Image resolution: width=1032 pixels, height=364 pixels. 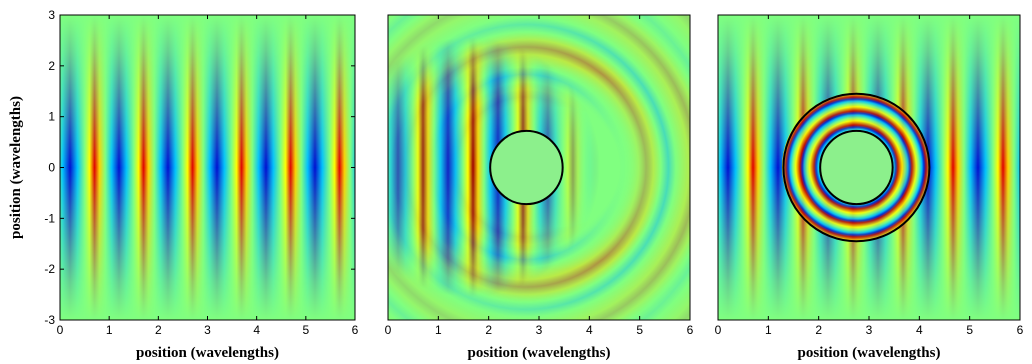 I want to click on y-axis-label: position (wavelengths), so click(x=16, y=167).